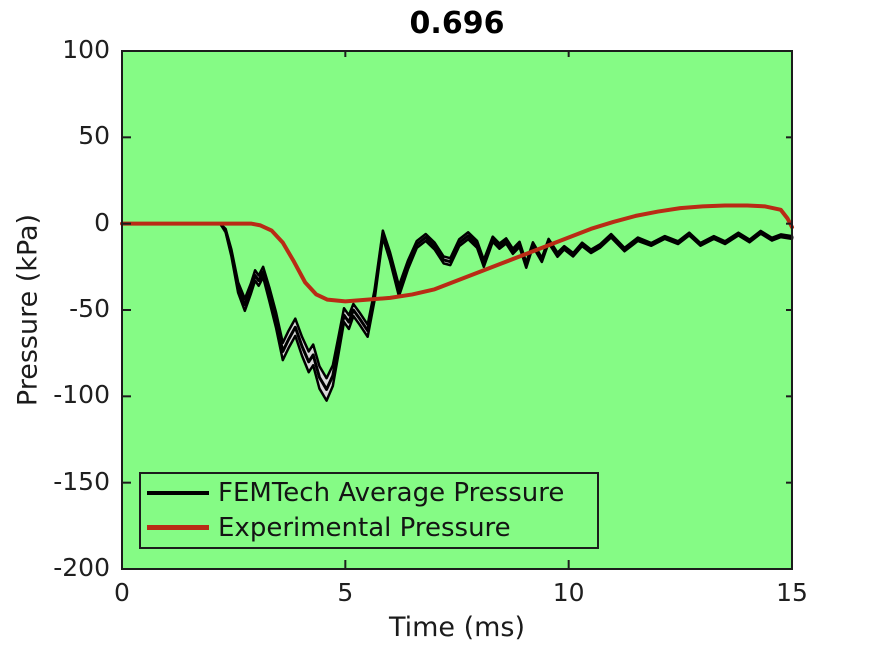 The image size is (875, 657). Describe the element at coordinates (178, 493) in the screenshot. I see `femtech-line-swatch` at that location.